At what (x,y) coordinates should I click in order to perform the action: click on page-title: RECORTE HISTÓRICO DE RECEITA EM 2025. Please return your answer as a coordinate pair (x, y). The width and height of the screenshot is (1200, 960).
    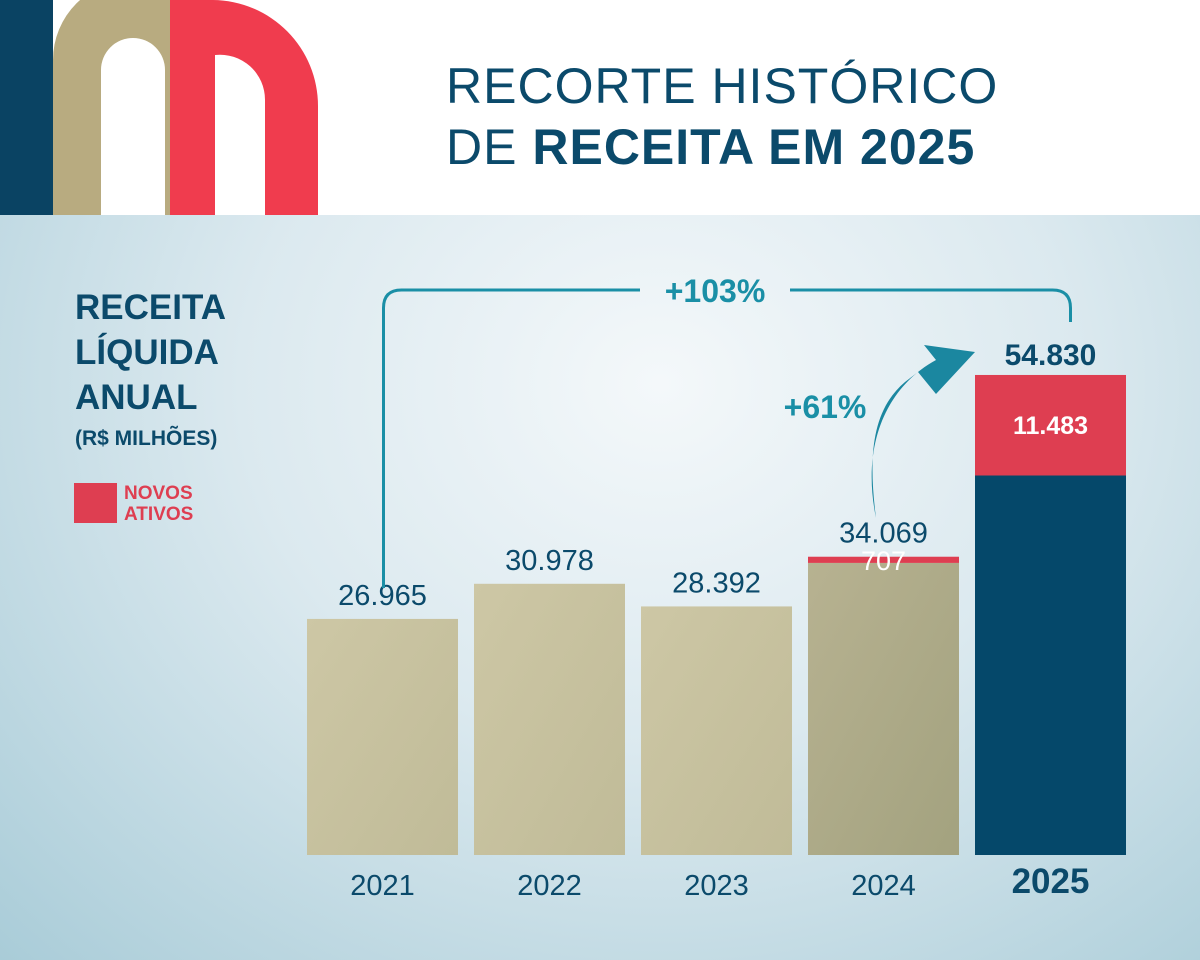
    Looking at the image, I should click on (722, 117).